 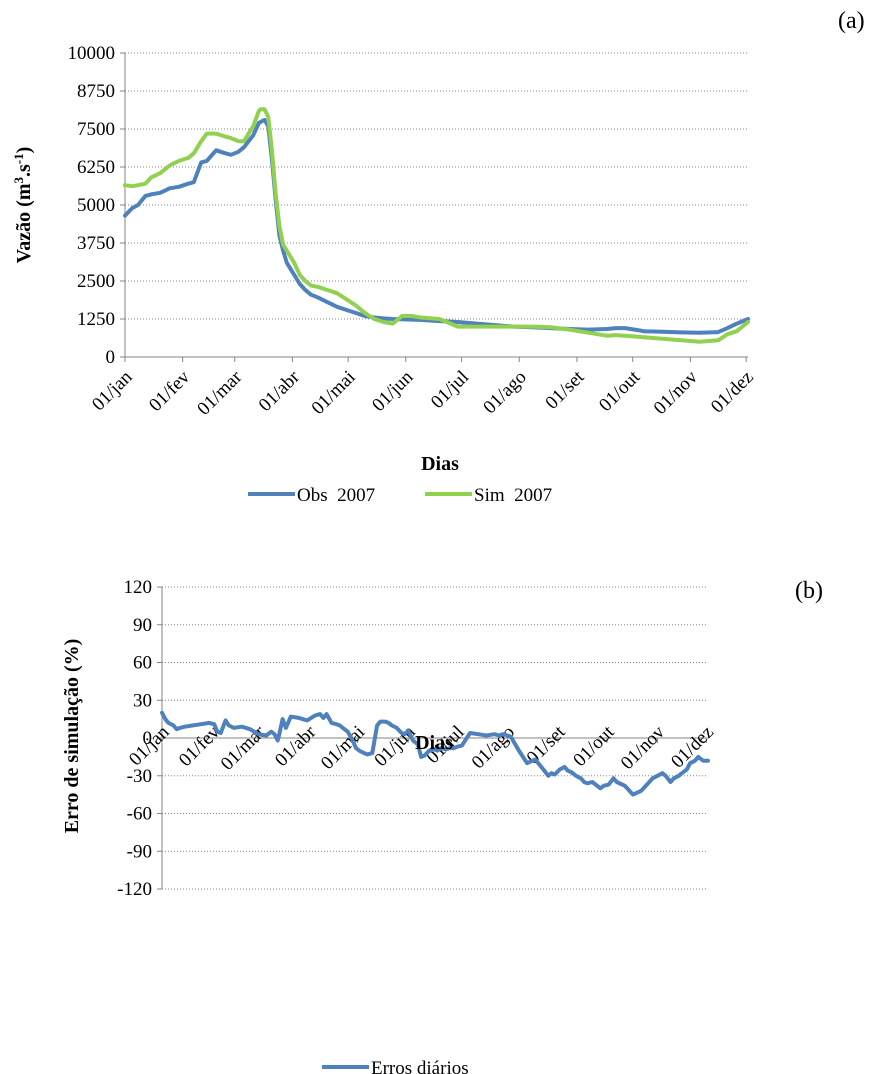 I want to click on a-y-tick-label: 1250, so click(x=96, y=319).